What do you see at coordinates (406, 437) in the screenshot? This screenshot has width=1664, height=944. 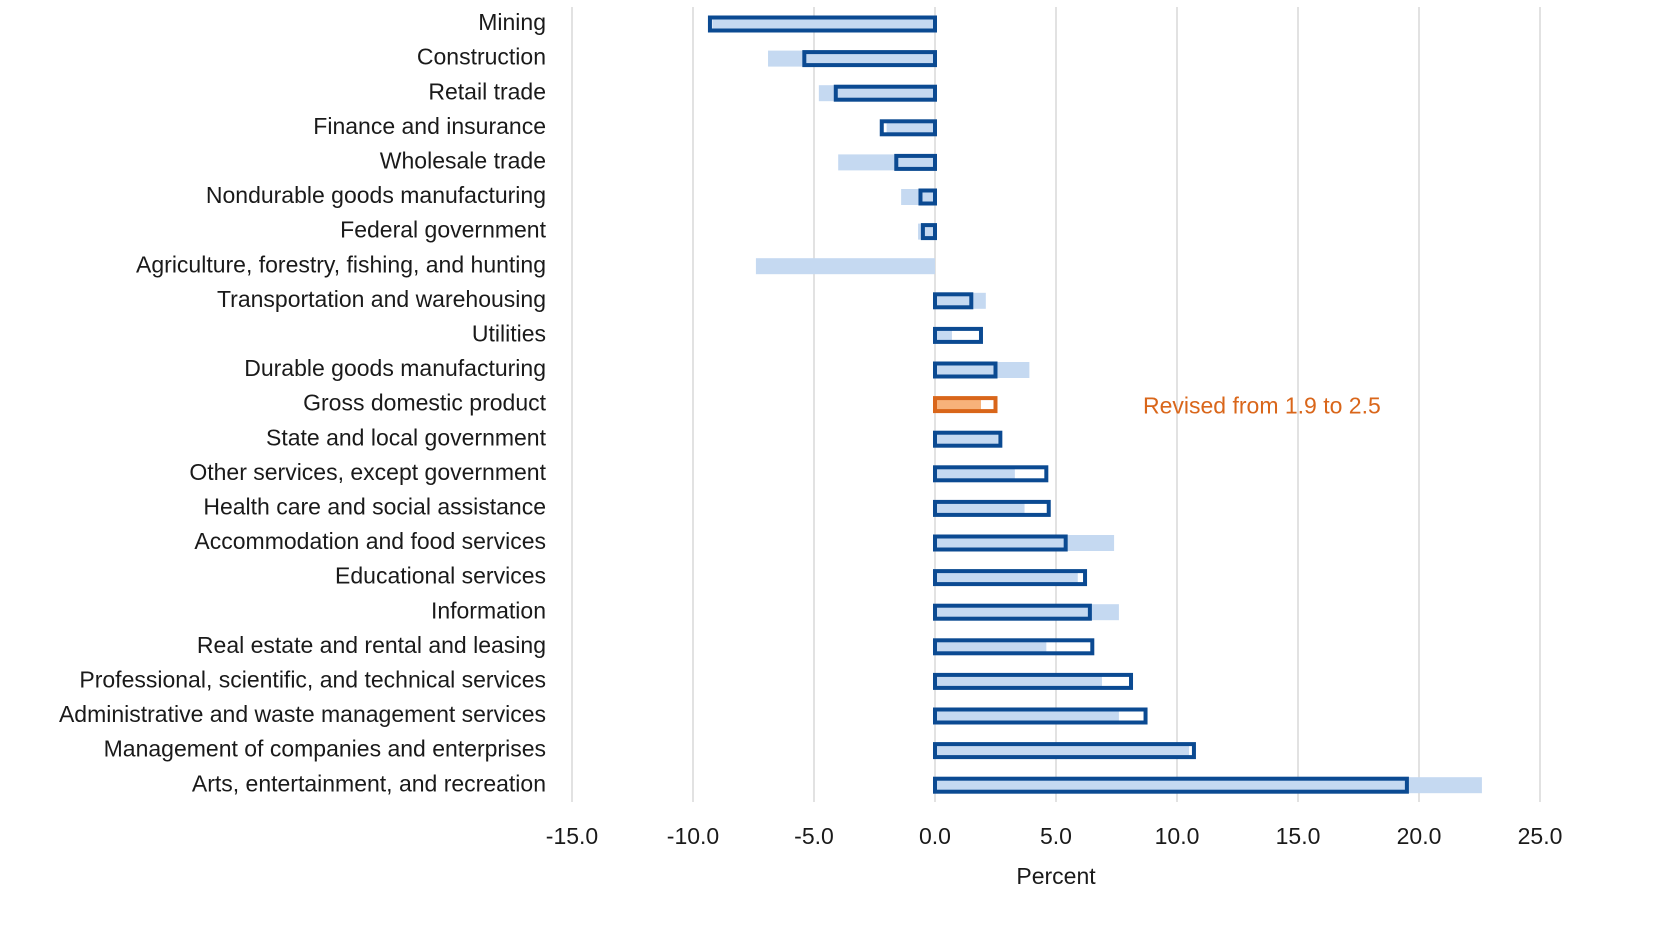 I see `y-tick-label: State and local government` at bounding box center [406, 437].